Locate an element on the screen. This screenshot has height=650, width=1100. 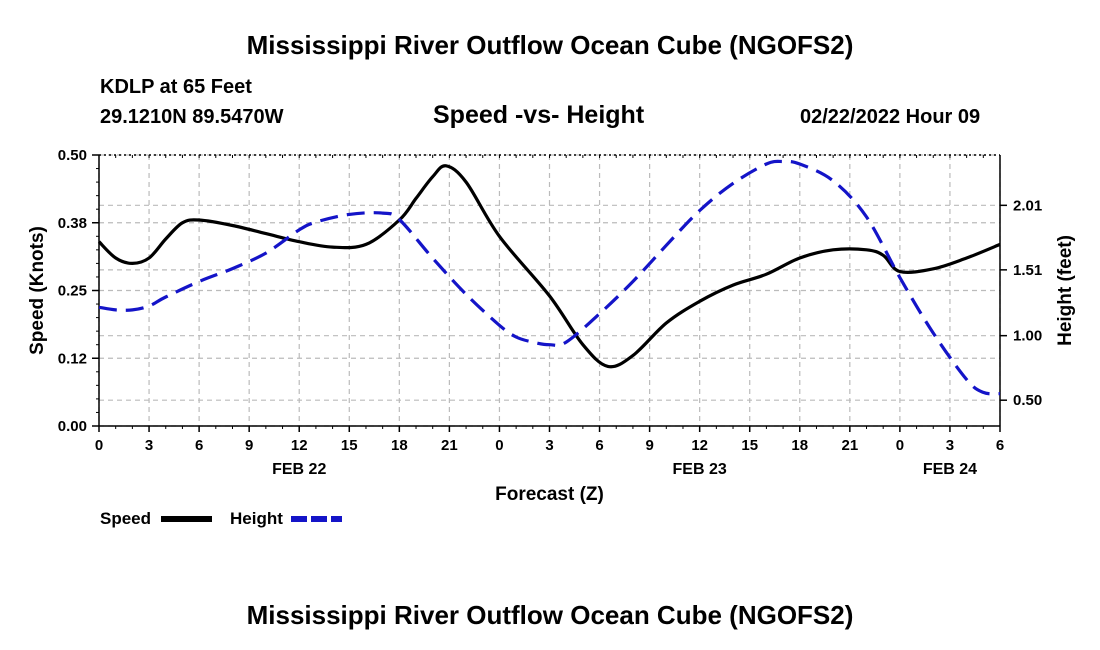
station-label: KDLP at 65 Feet is located at coordinates (176, 87).